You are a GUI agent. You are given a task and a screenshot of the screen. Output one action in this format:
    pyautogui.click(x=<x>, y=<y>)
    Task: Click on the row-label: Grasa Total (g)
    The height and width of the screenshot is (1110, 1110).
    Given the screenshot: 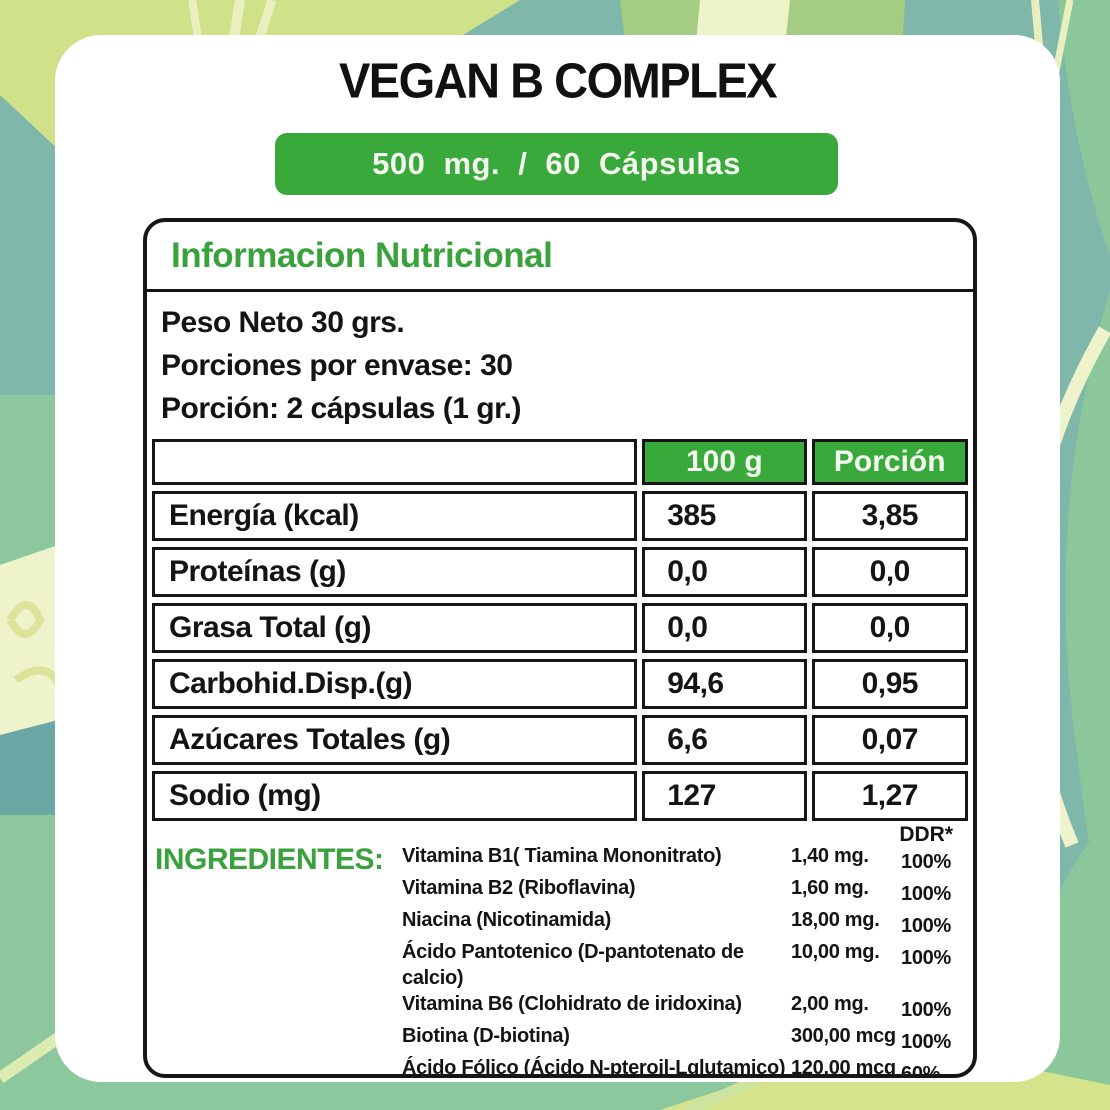 What is the action you would take?
    pyautogui.click(x=395, y=628)
    